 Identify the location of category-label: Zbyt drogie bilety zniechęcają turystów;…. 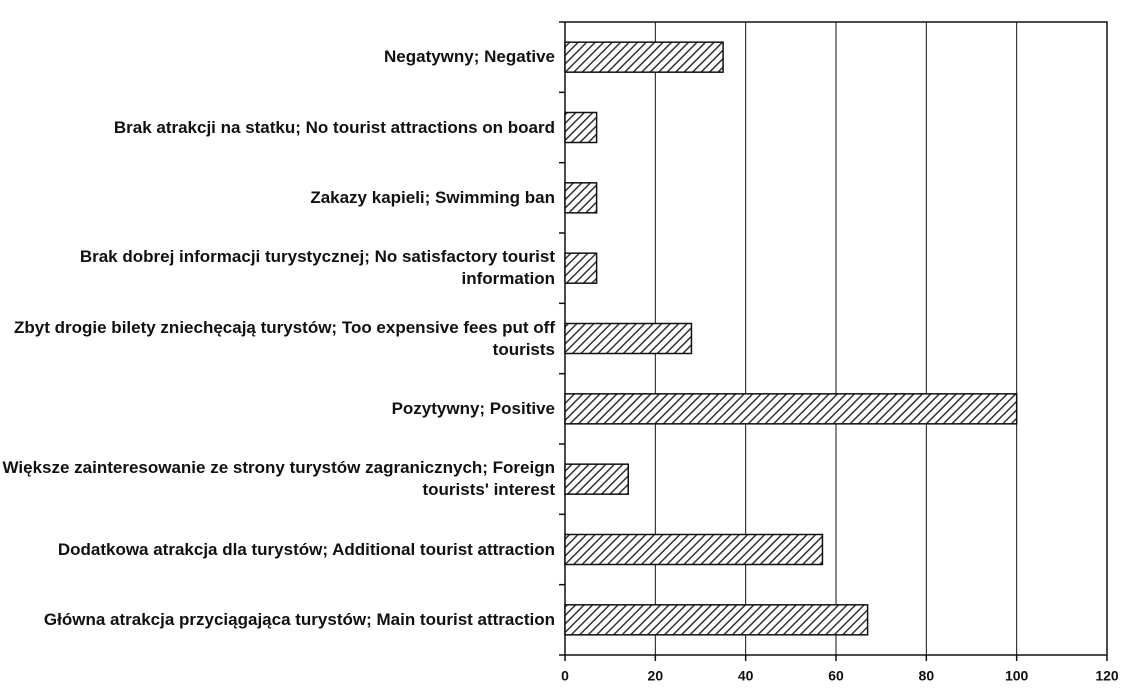
(284, 338).